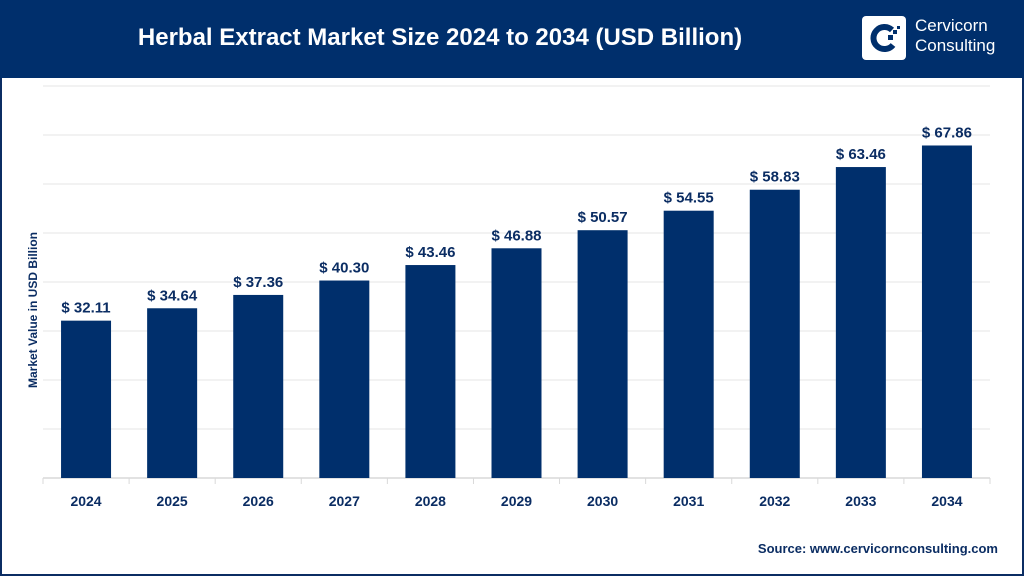 Image resolution: width=1024 pixels, height=576 pixels. Describe the element at coordinates (85, 308) in the screenshot. I see `data-label: $ 32.11` at that location.